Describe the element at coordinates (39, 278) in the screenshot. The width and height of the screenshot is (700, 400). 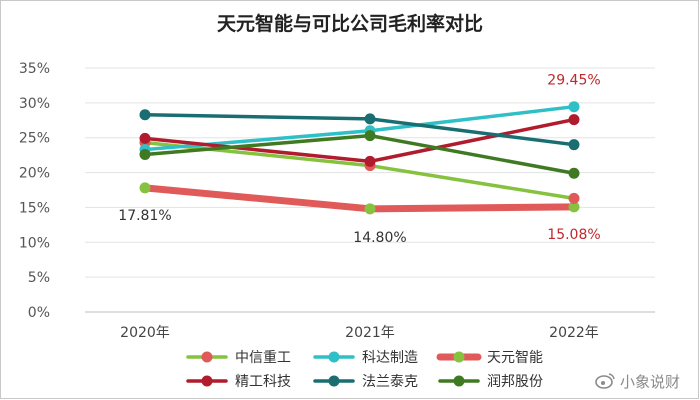
I see `y-tick-label: 5%` at that location.